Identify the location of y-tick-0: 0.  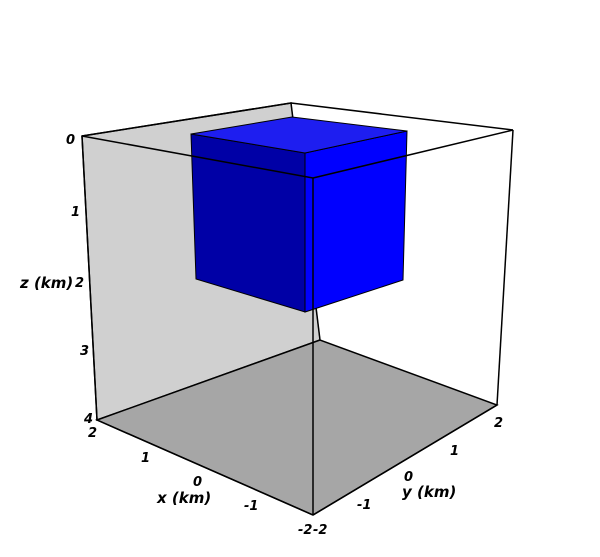
(408, 477).